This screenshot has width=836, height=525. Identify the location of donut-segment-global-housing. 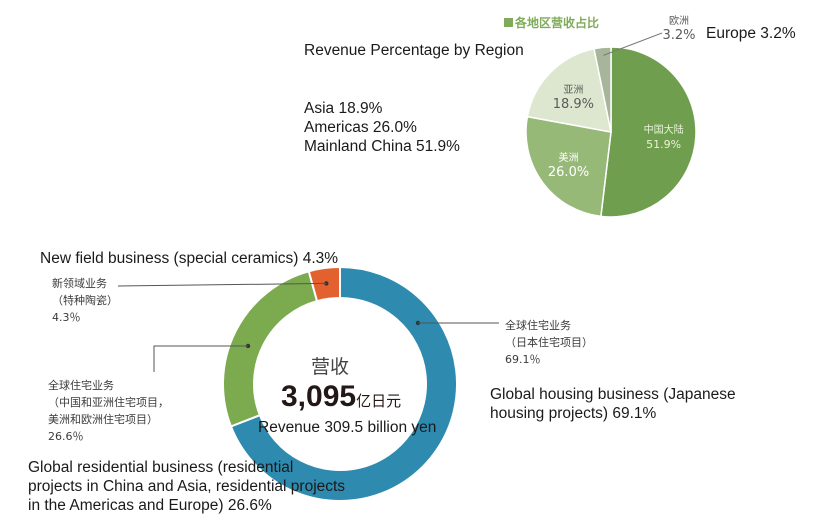
(343, 383).